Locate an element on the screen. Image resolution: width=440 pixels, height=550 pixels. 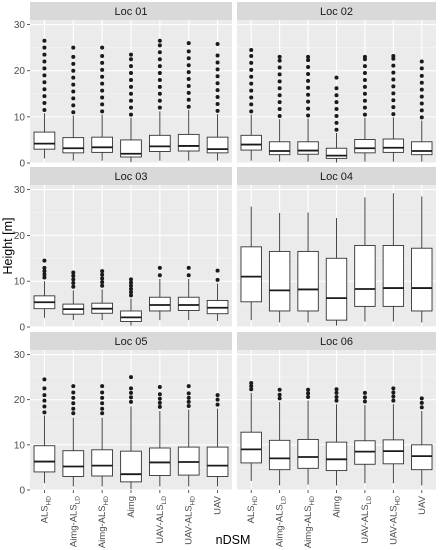
x-tick-label: Aimg-ALSLD is located at coordinates (281, 521).